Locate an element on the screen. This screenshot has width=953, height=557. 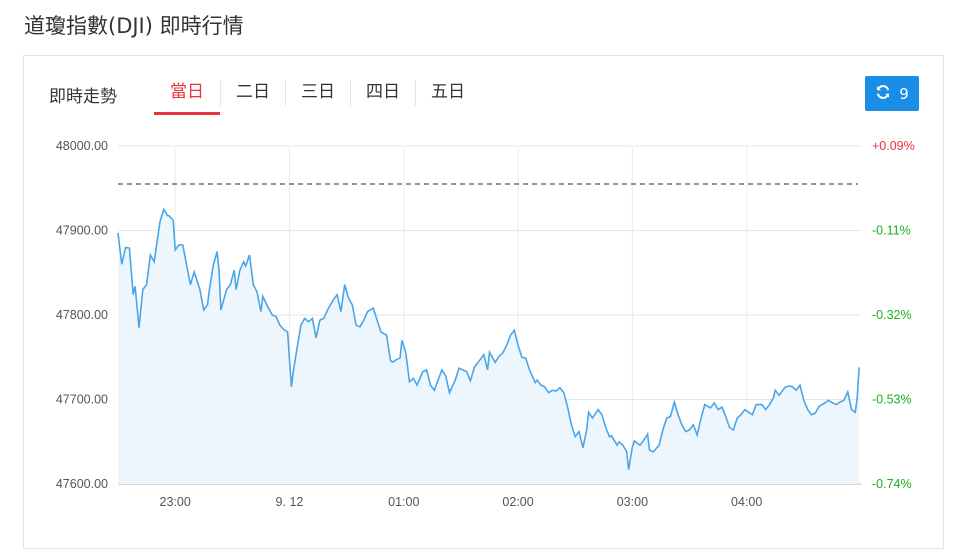
refresh-count: 9 is located at coordinates (904, 93).